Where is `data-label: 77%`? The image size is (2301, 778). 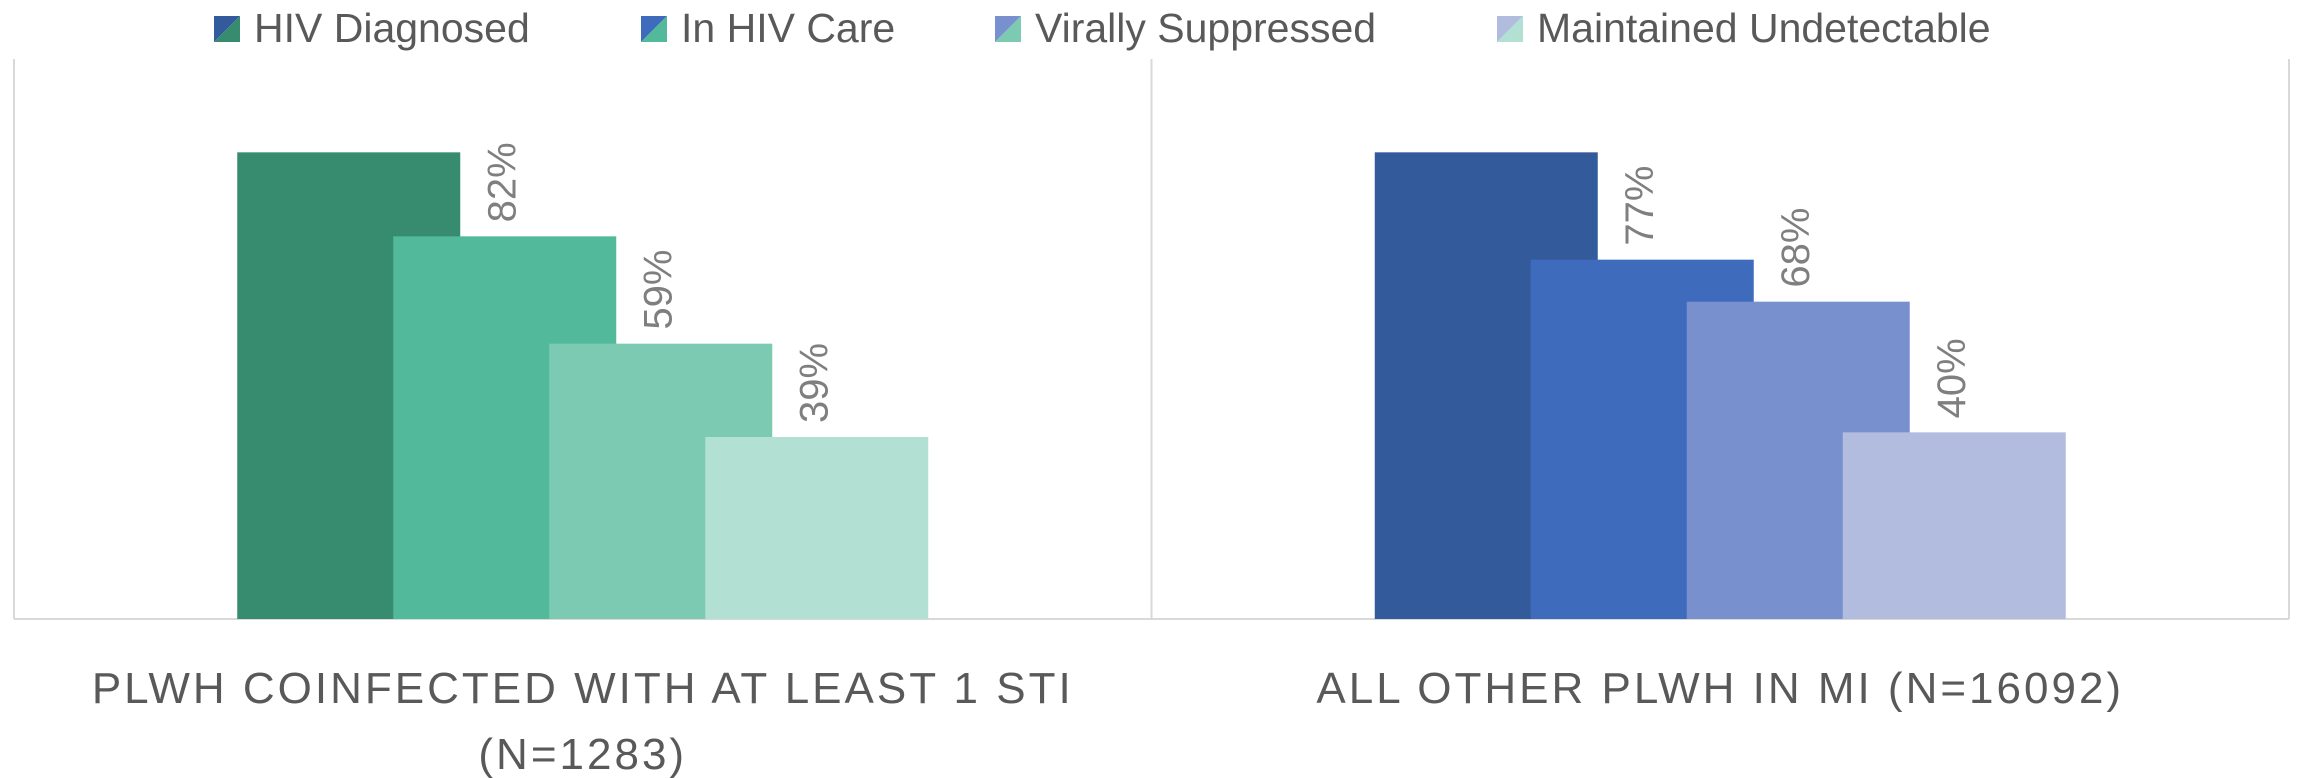
data-label: 77% is located at coordinates (1640, 206).